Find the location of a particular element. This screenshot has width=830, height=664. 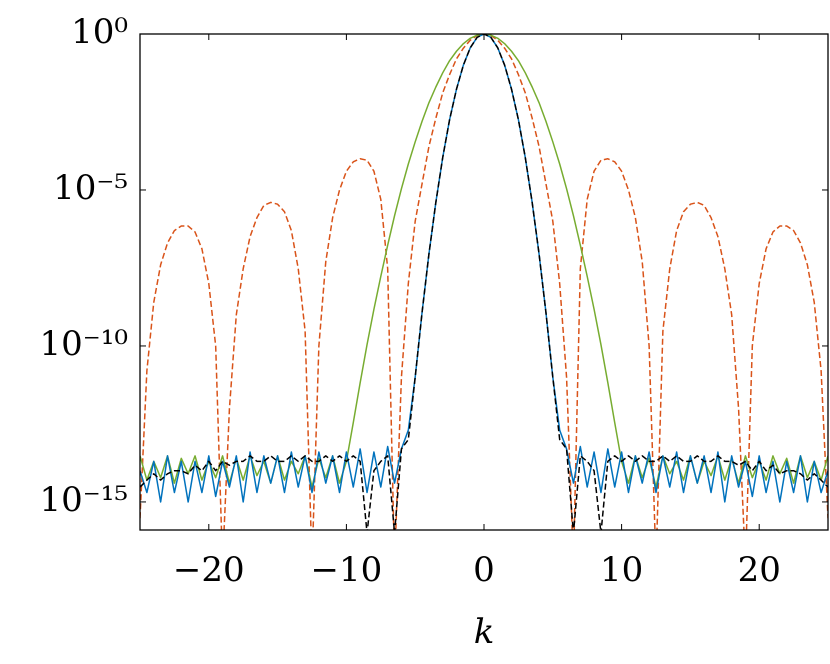

x-tick-label: −20 is located at coordinates (209, 570).